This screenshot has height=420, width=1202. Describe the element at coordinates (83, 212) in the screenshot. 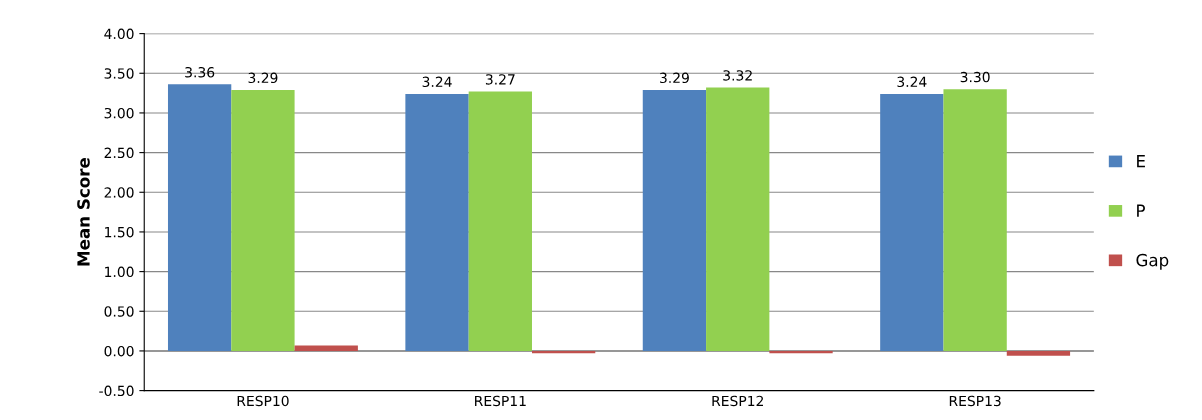

I see `y-axis-title: Mean Score` at that location.